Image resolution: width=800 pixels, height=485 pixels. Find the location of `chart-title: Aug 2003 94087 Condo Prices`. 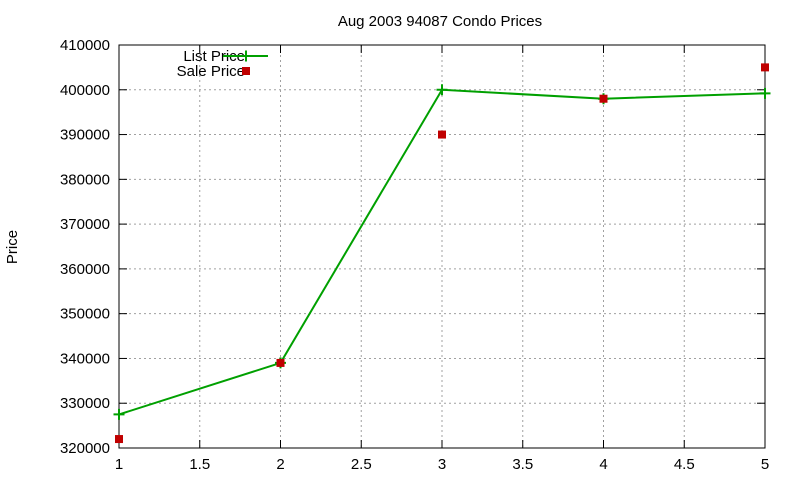

chart-title: Aug 2003 94087 Condo Prices is located at coordinates (440, 21).